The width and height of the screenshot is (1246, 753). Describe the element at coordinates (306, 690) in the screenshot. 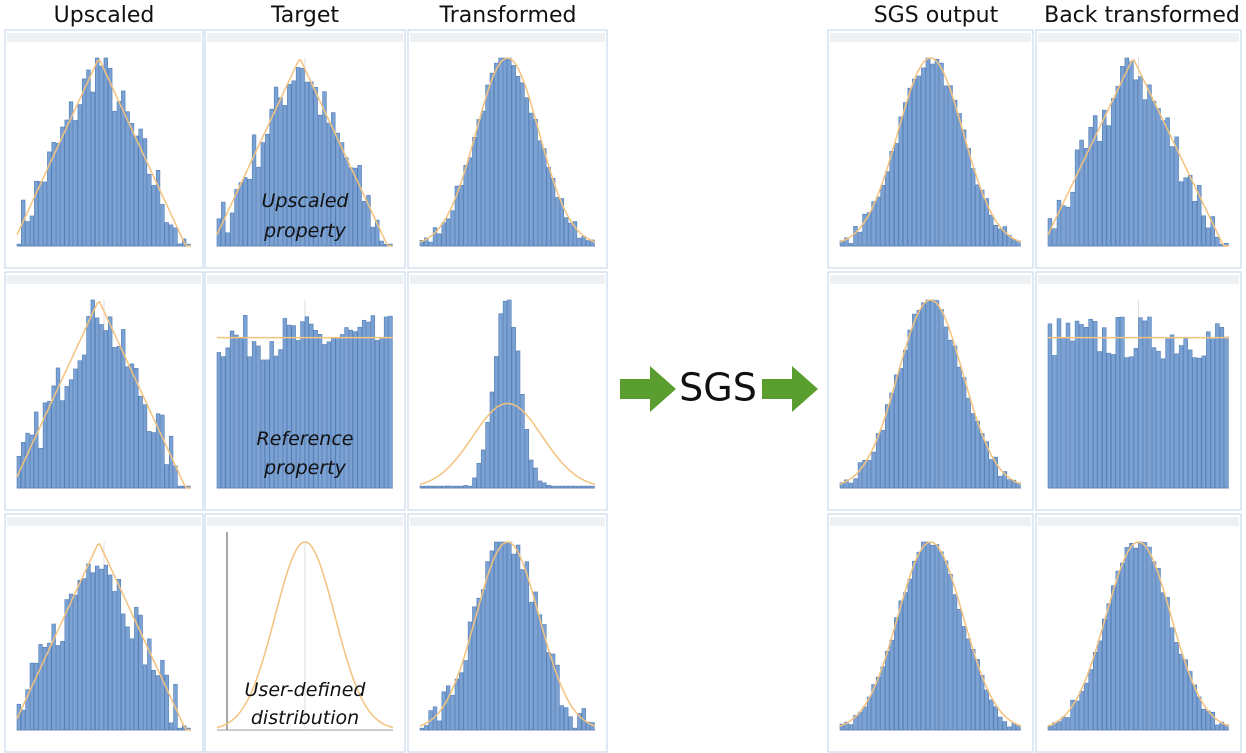

I see `annotation: User-defined` at that location.